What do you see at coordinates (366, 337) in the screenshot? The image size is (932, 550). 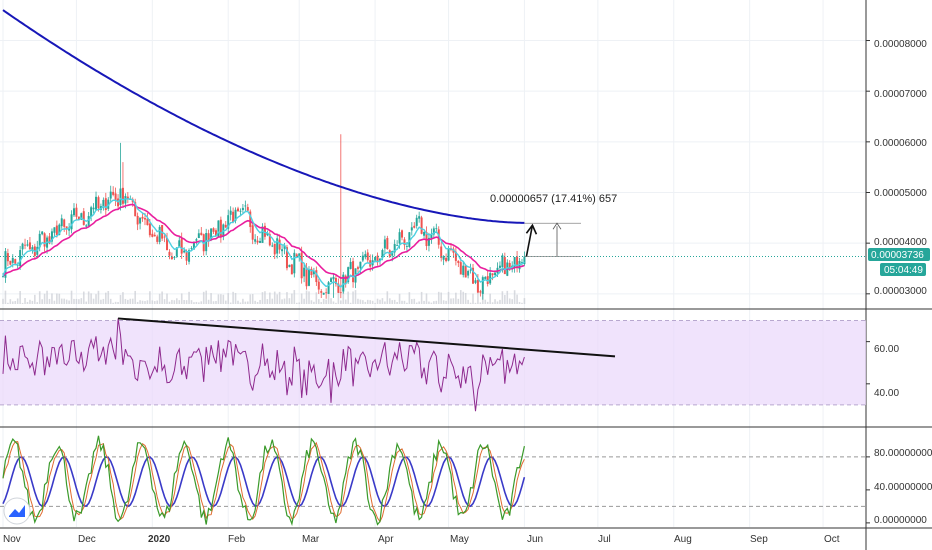 I see `rsi-trendline` at bounding box center [366, 337].